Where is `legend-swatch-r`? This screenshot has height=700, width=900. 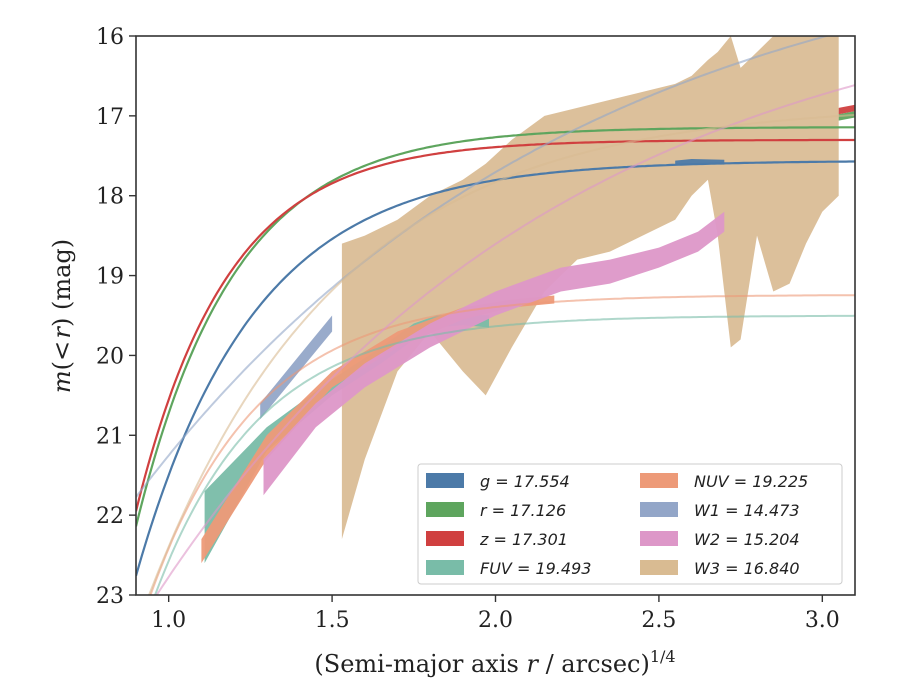
legend-swatch-r is located at coordinates (445, 509).